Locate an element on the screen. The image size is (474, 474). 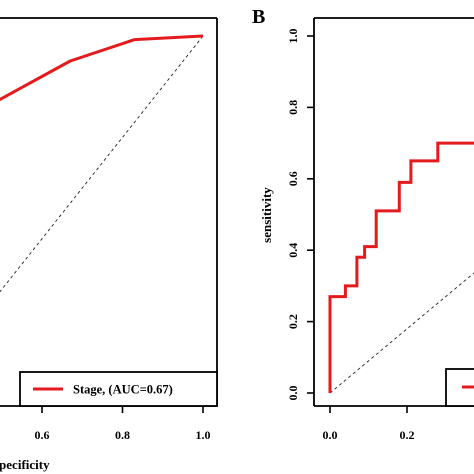
panel-a-roc-curve is located at coordinates (102, 68).